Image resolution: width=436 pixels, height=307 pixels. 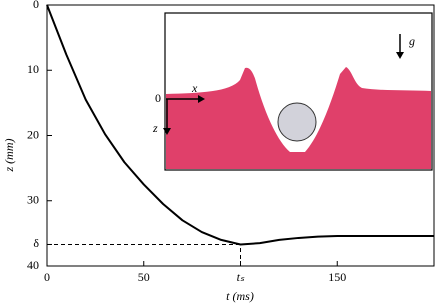 I want to click on x-tick-label: 50, so click(x=144, y=277).